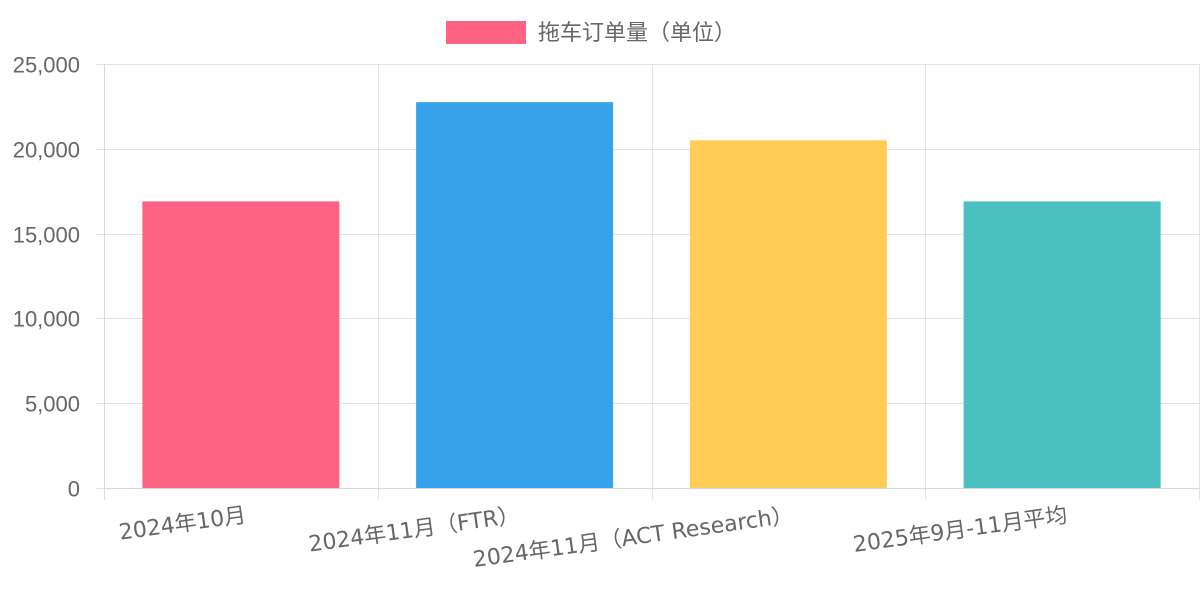 This screenshot has width=1200, height=600. I want to click on legend-swatch, so click(486, 32).